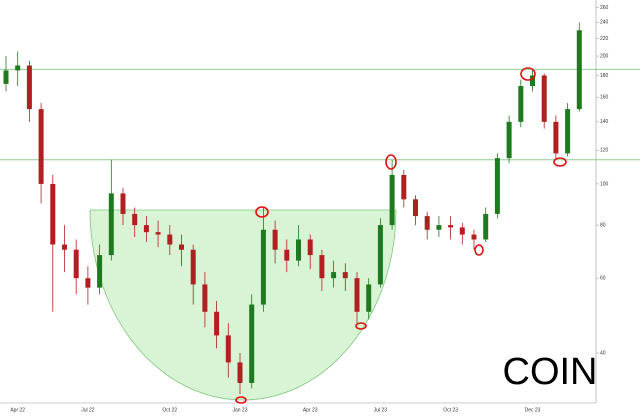 The height and width of the screenshot is (420, 640). Describe the element at coordinates (604, 122) in the screenshot. I see `y-tick-label: 140` at that location.